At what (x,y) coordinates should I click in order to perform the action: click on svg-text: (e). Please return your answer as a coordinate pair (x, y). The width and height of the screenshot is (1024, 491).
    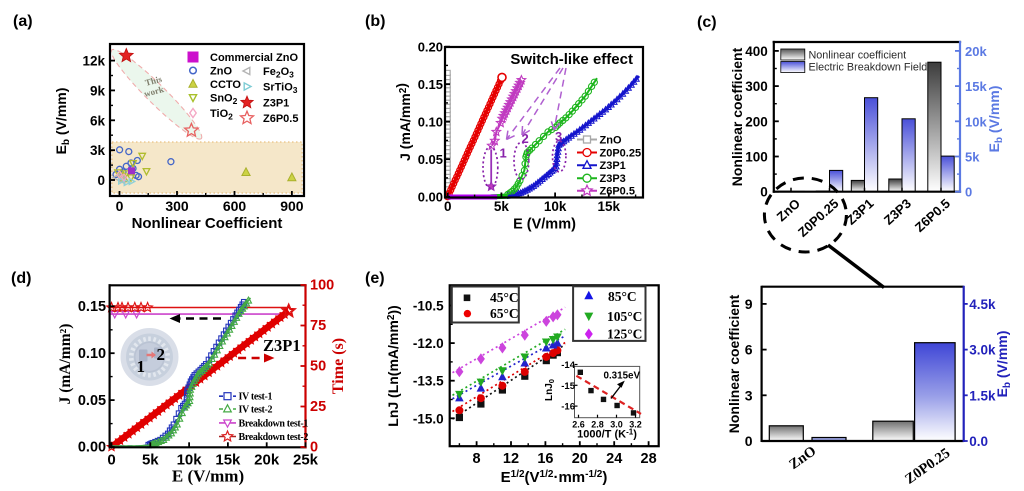
    Looking at the image, I should click on (375, 278).